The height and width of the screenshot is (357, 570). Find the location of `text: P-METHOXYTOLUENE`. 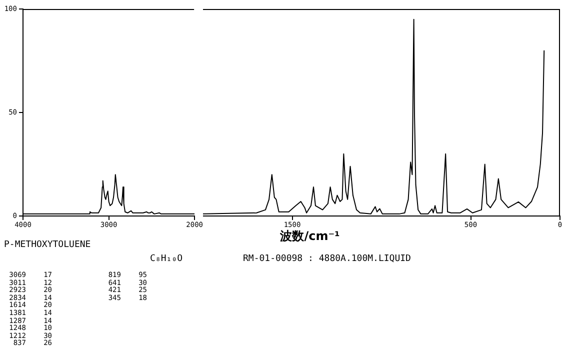

text: P-METHOXYTOLUENE is located at coordinates (47, 245).